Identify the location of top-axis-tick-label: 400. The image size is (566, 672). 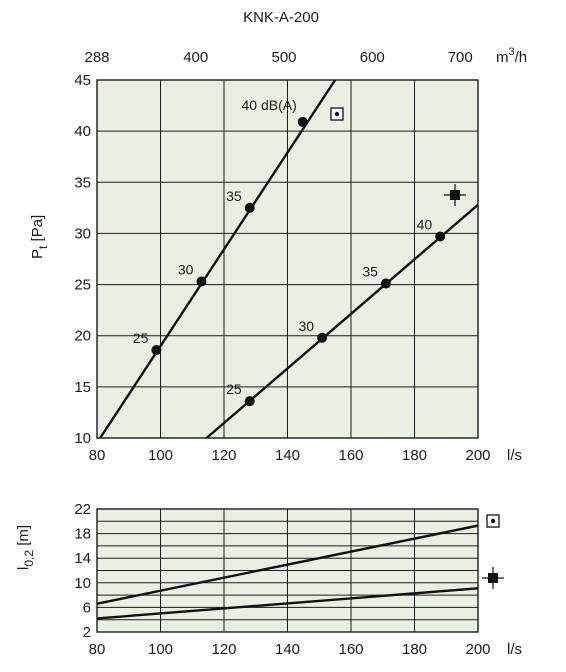
(195, 57).